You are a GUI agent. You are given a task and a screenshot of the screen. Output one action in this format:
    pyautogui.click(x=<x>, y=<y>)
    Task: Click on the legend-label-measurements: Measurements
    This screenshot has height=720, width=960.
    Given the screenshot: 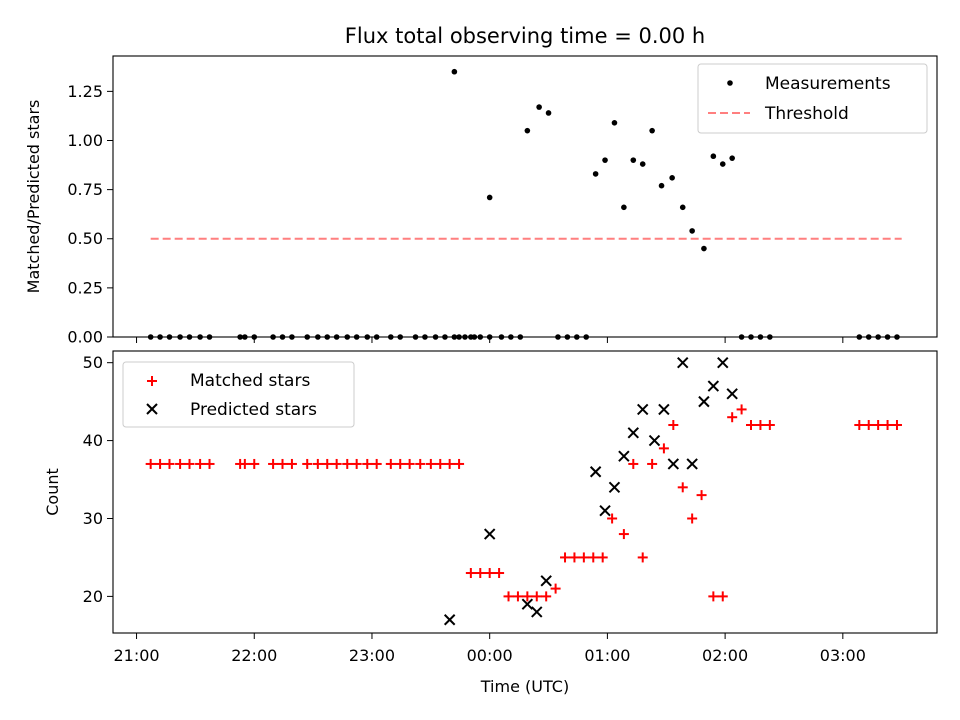 What is the action you would take?
    pyautogui.click(x=828, y=84)
    